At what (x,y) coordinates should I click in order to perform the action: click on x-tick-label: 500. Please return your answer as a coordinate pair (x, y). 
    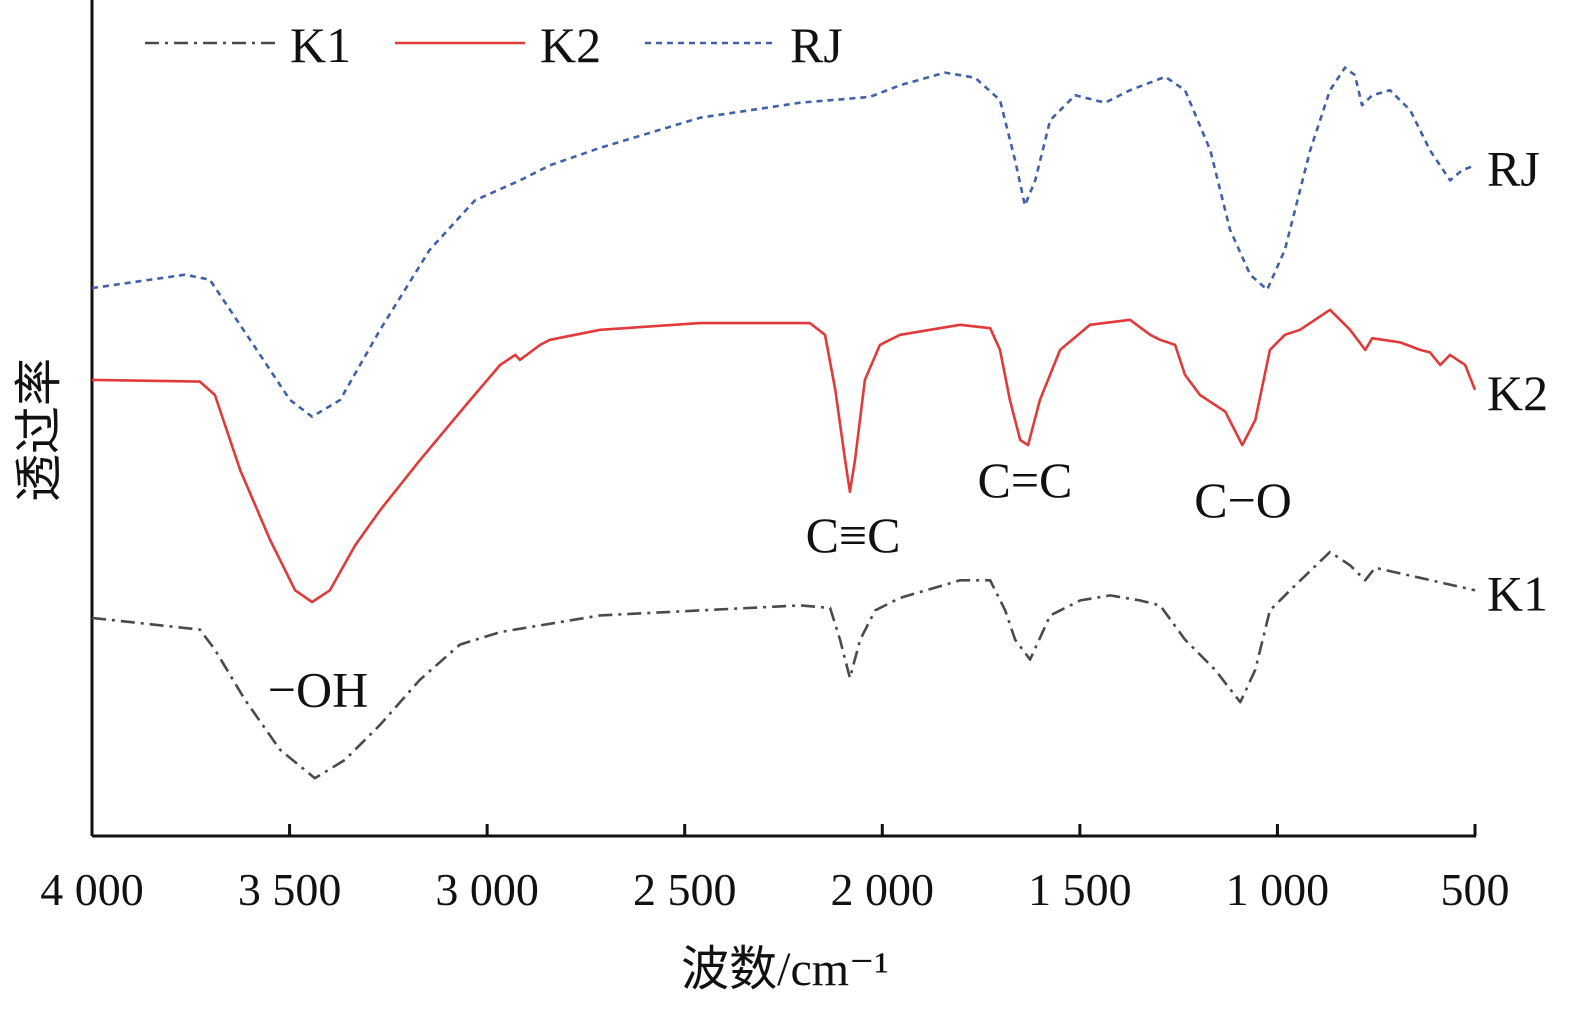
    Looking at the image, I should click on (1475, 889).